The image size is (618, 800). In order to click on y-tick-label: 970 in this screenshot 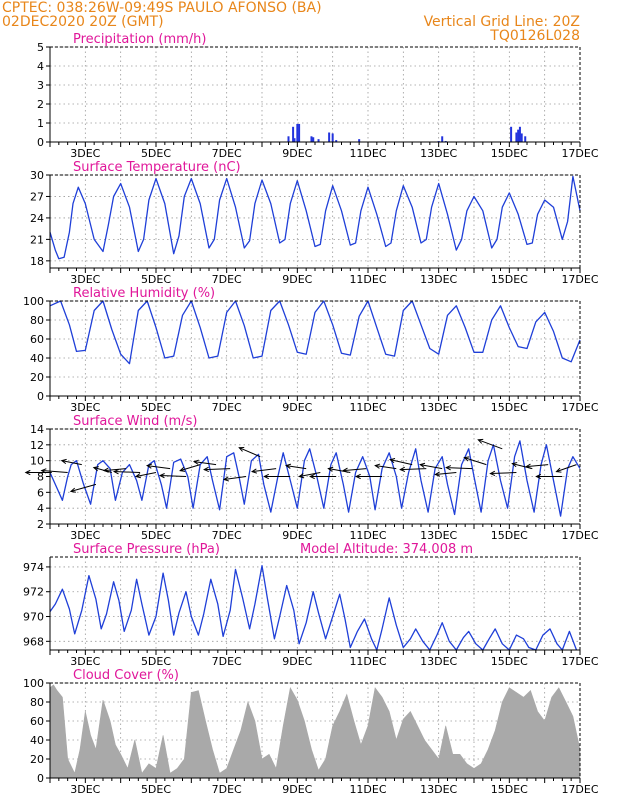, I will do `click(33, 617)`.